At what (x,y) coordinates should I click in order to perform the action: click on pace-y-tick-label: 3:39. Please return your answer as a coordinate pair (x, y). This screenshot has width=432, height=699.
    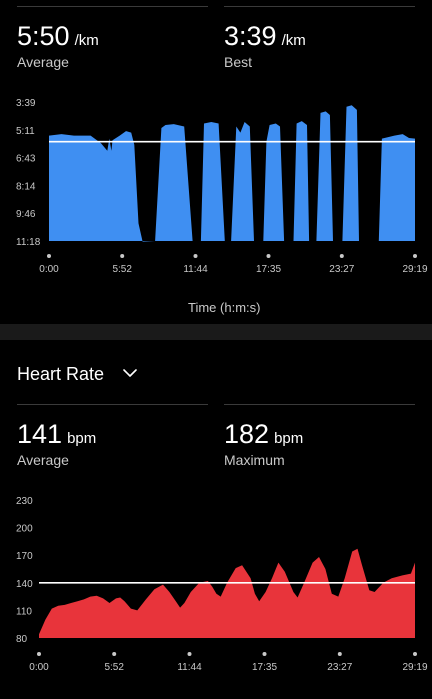
    Looking at the image, I should click on (26, 103).